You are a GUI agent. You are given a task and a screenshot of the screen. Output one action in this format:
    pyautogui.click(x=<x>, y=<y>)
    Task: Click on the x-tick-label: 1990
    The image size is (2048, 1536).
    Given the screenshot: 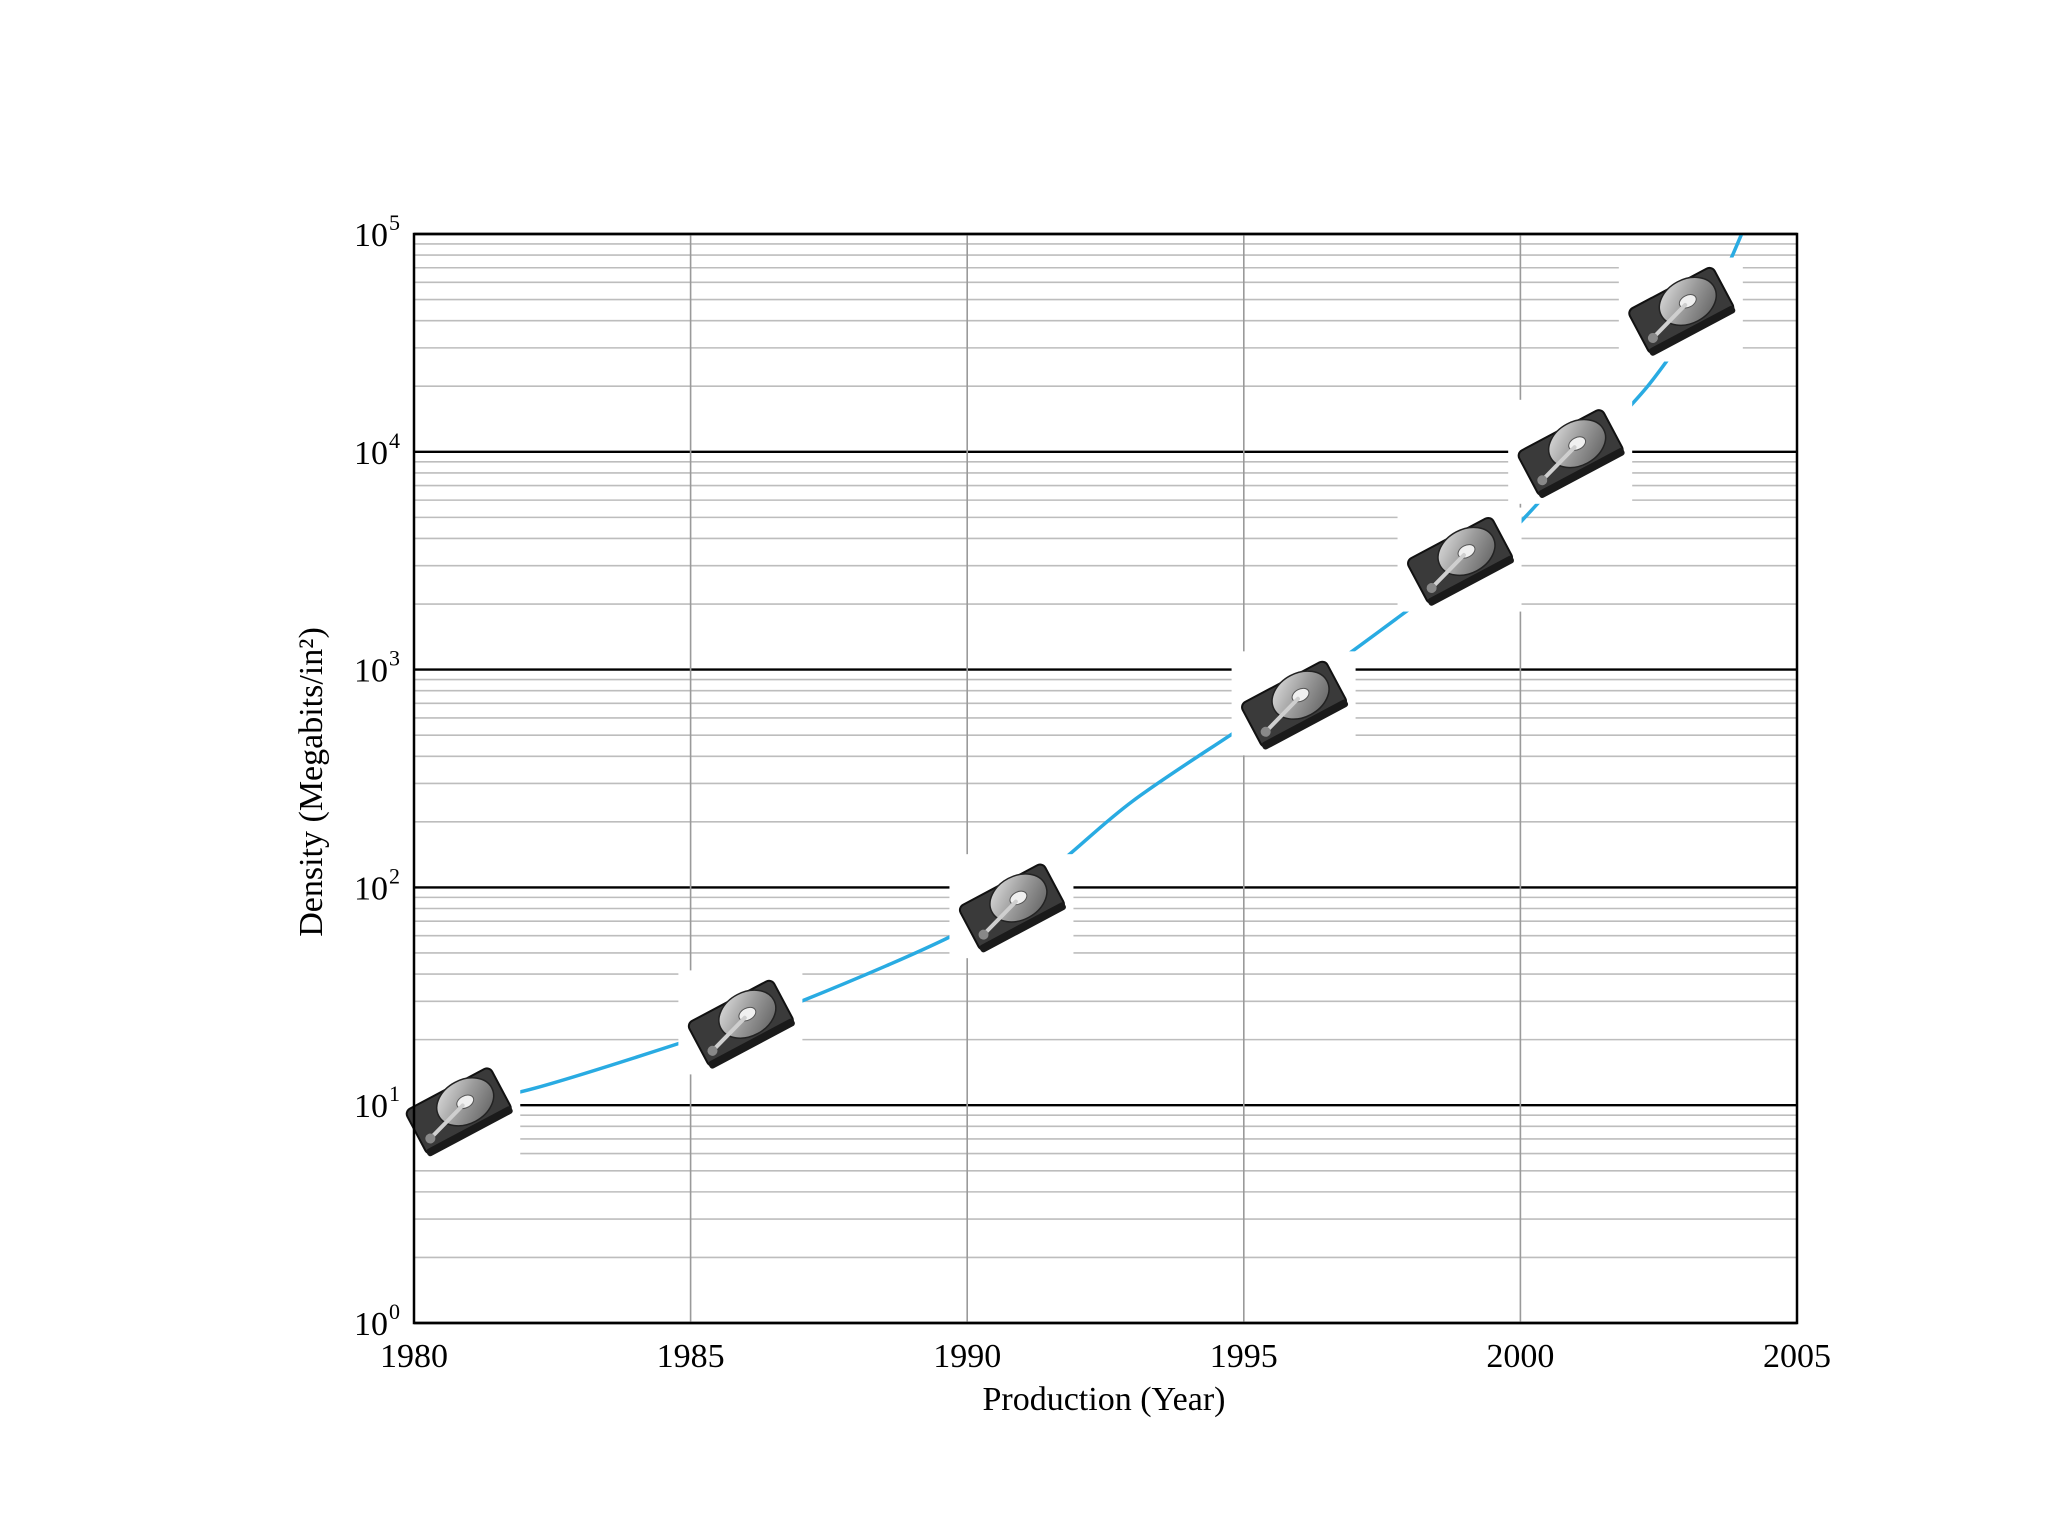 What is the action you would take?
    pyautogui.click(x=967, y=1356)
    